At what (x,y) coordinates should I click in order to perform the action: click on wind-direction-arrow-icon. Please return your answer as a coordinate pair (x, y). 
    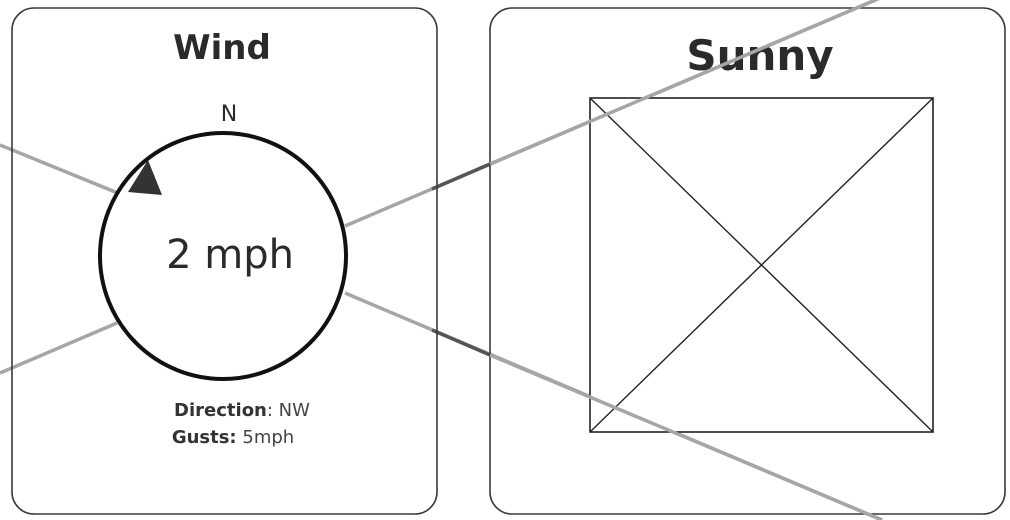
    Looking at the image, I should click on (145, 177).